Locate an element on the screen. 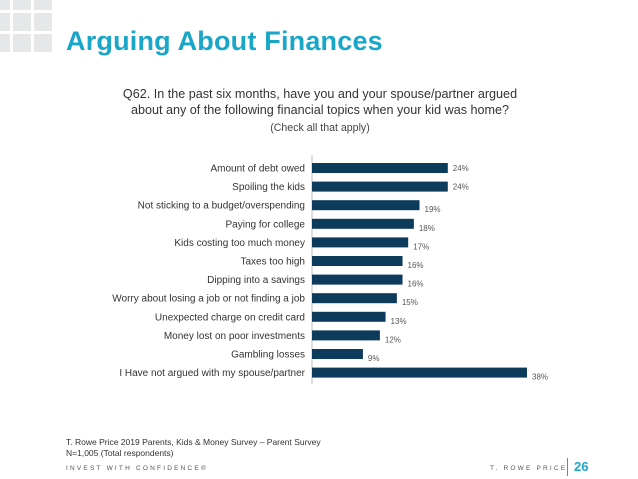 Image resolution: width=638 pixels, height=479 pixels. brand-name: T. ROWE PRICE is located at coordinates (529, 468).